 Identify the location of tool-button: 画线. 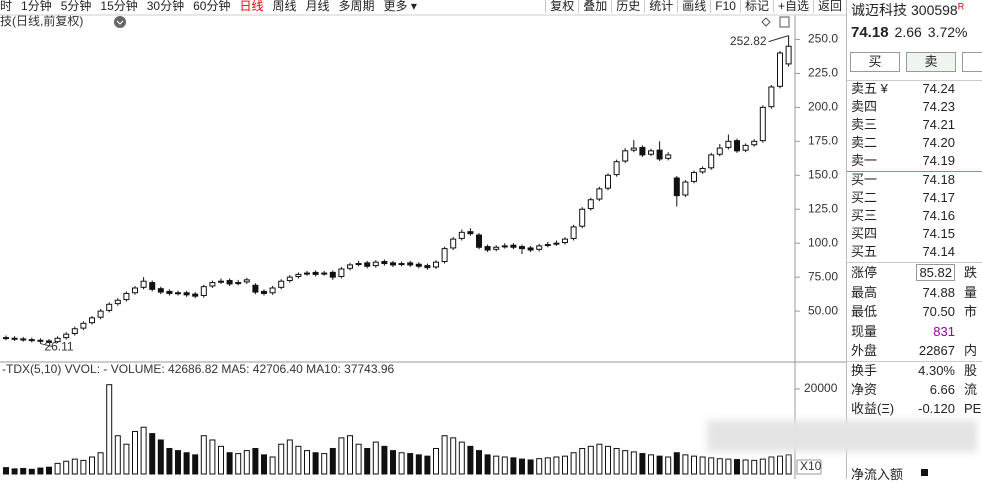
(694, 6).